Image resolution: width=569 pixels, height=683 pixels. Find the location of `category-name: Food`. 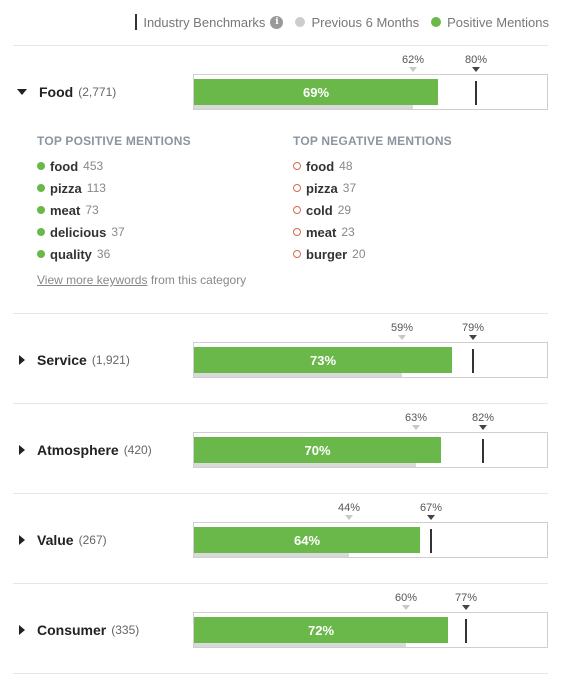

category-name: Food is located at coordinates (56, 92).